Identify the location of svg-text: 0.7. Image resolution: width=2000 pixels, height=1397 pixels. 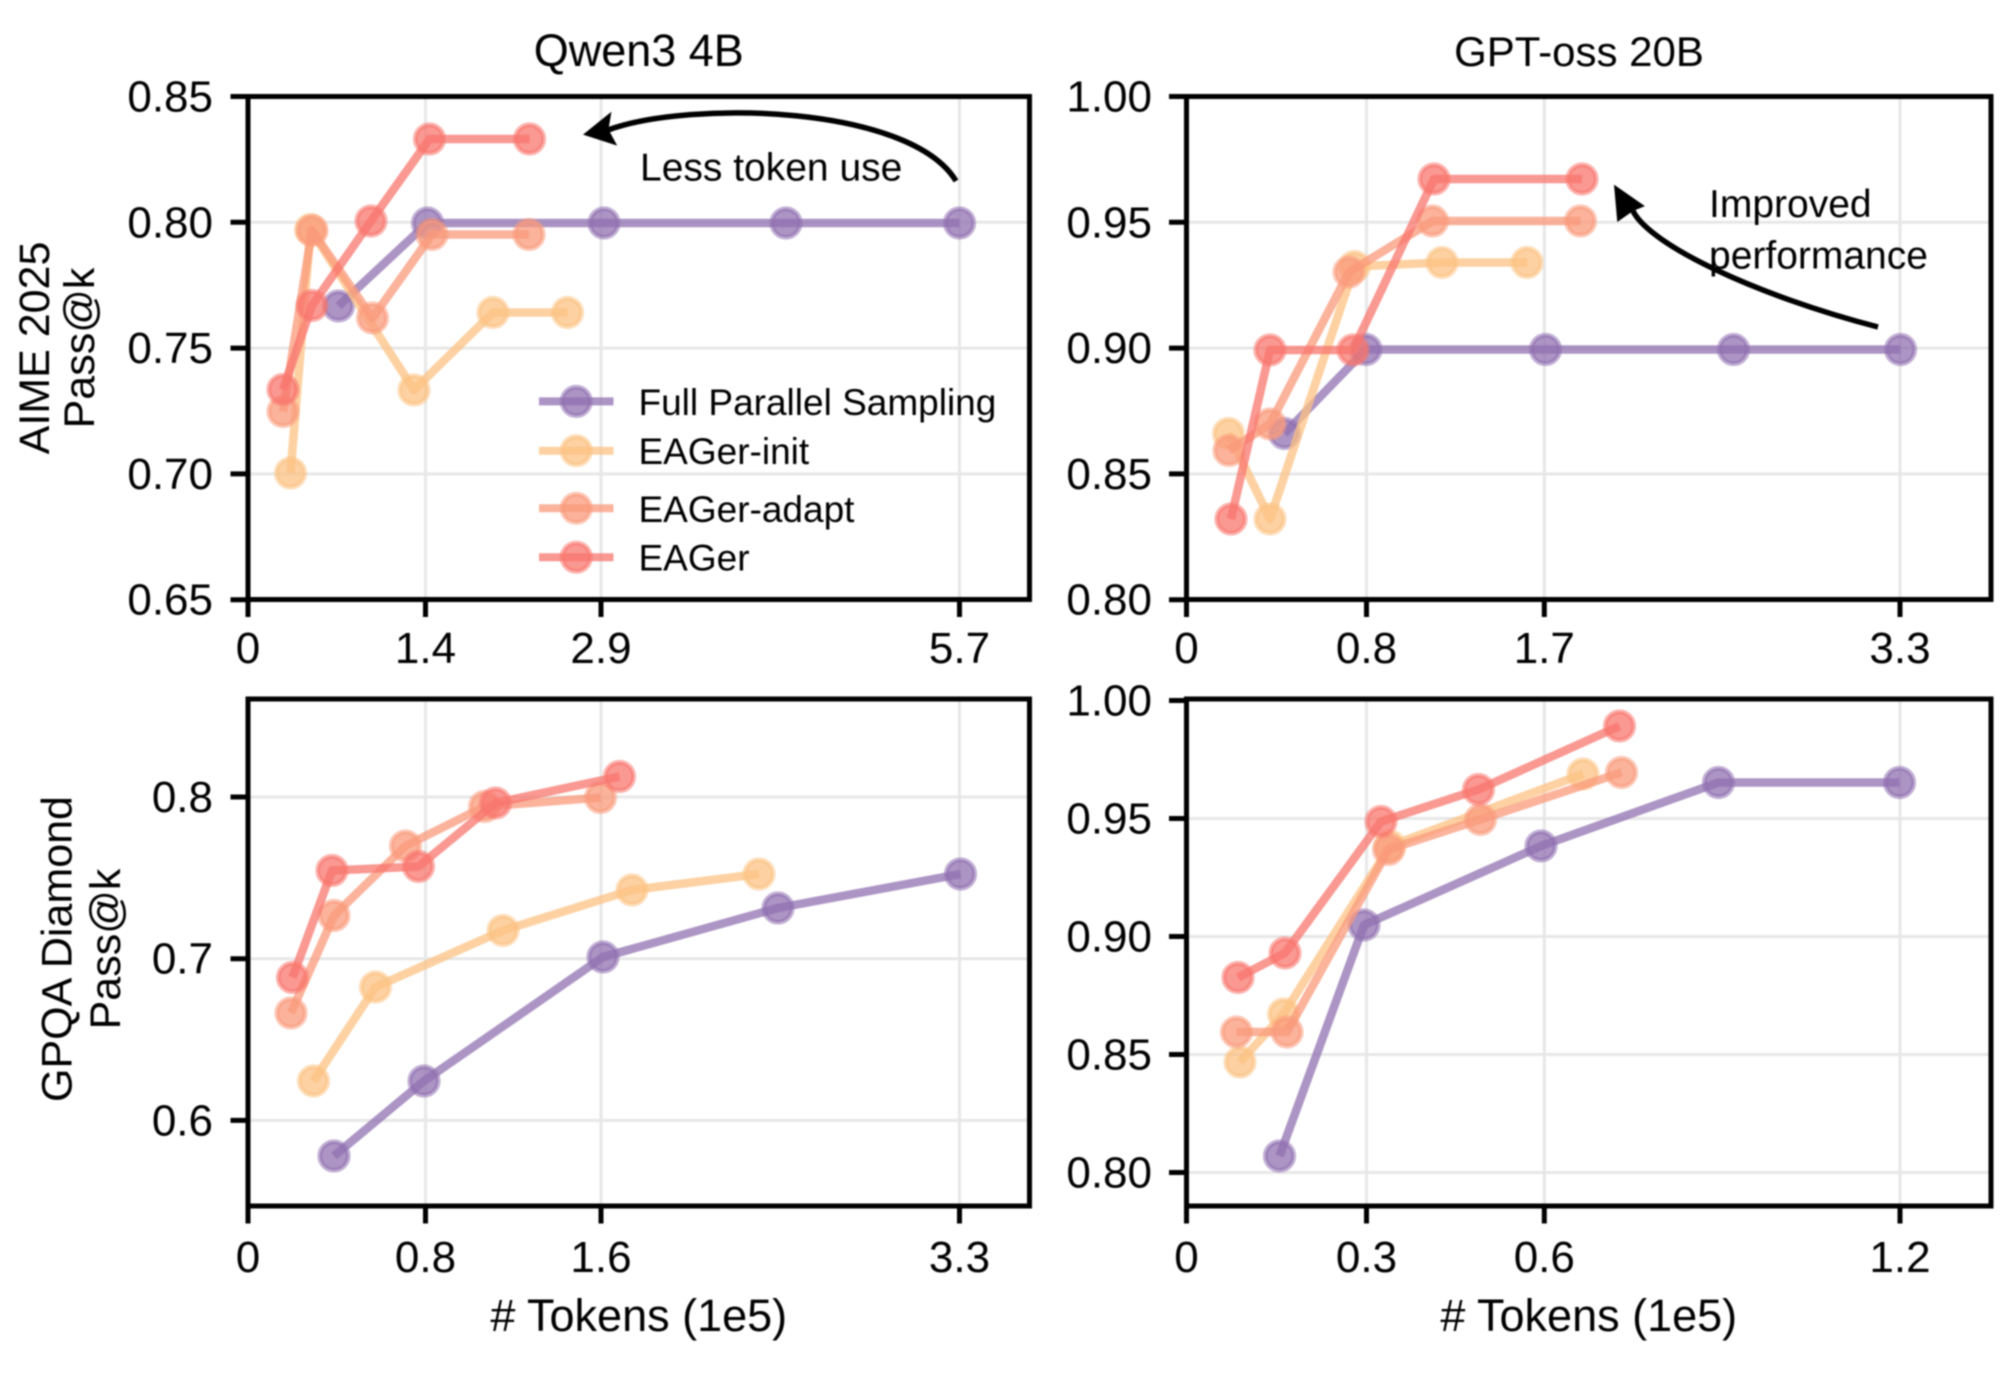
(182, 959).